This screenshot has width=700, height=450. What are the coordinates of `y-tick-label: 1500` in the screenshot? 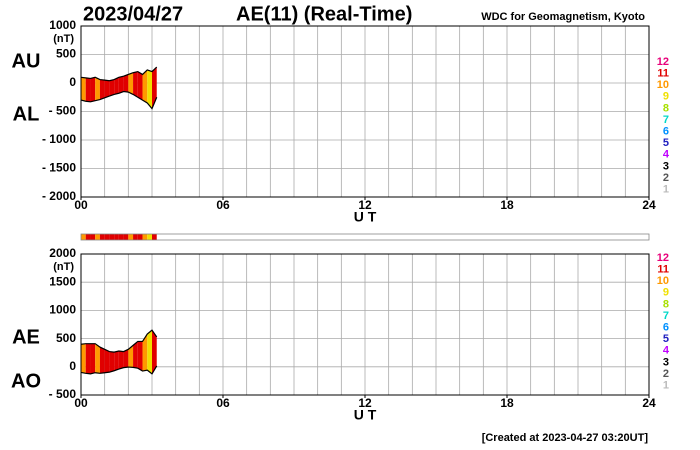 It's located at (62, 281).